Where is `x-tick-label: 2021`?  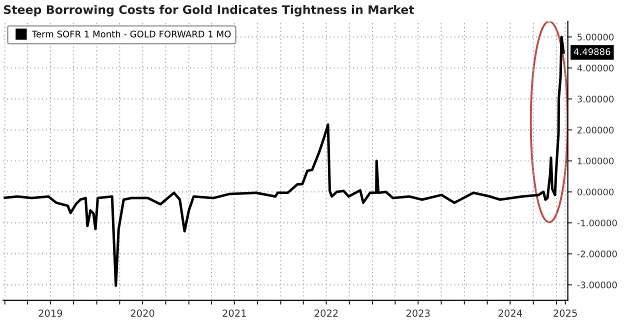
x-tick-label: 2021 is located at coordinates (234, 313).